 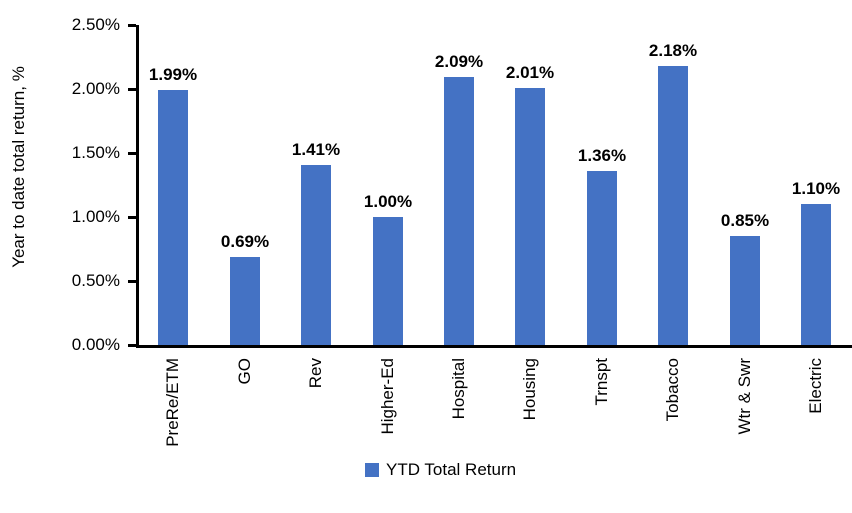 I want to click on x-category-label: Rev, so click(x=315, y=373).